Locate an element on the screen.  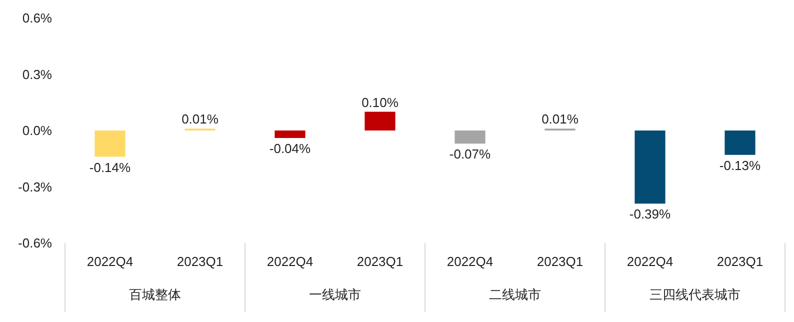
y-tick-label: 0.3% is located at coordinates (37, 74).